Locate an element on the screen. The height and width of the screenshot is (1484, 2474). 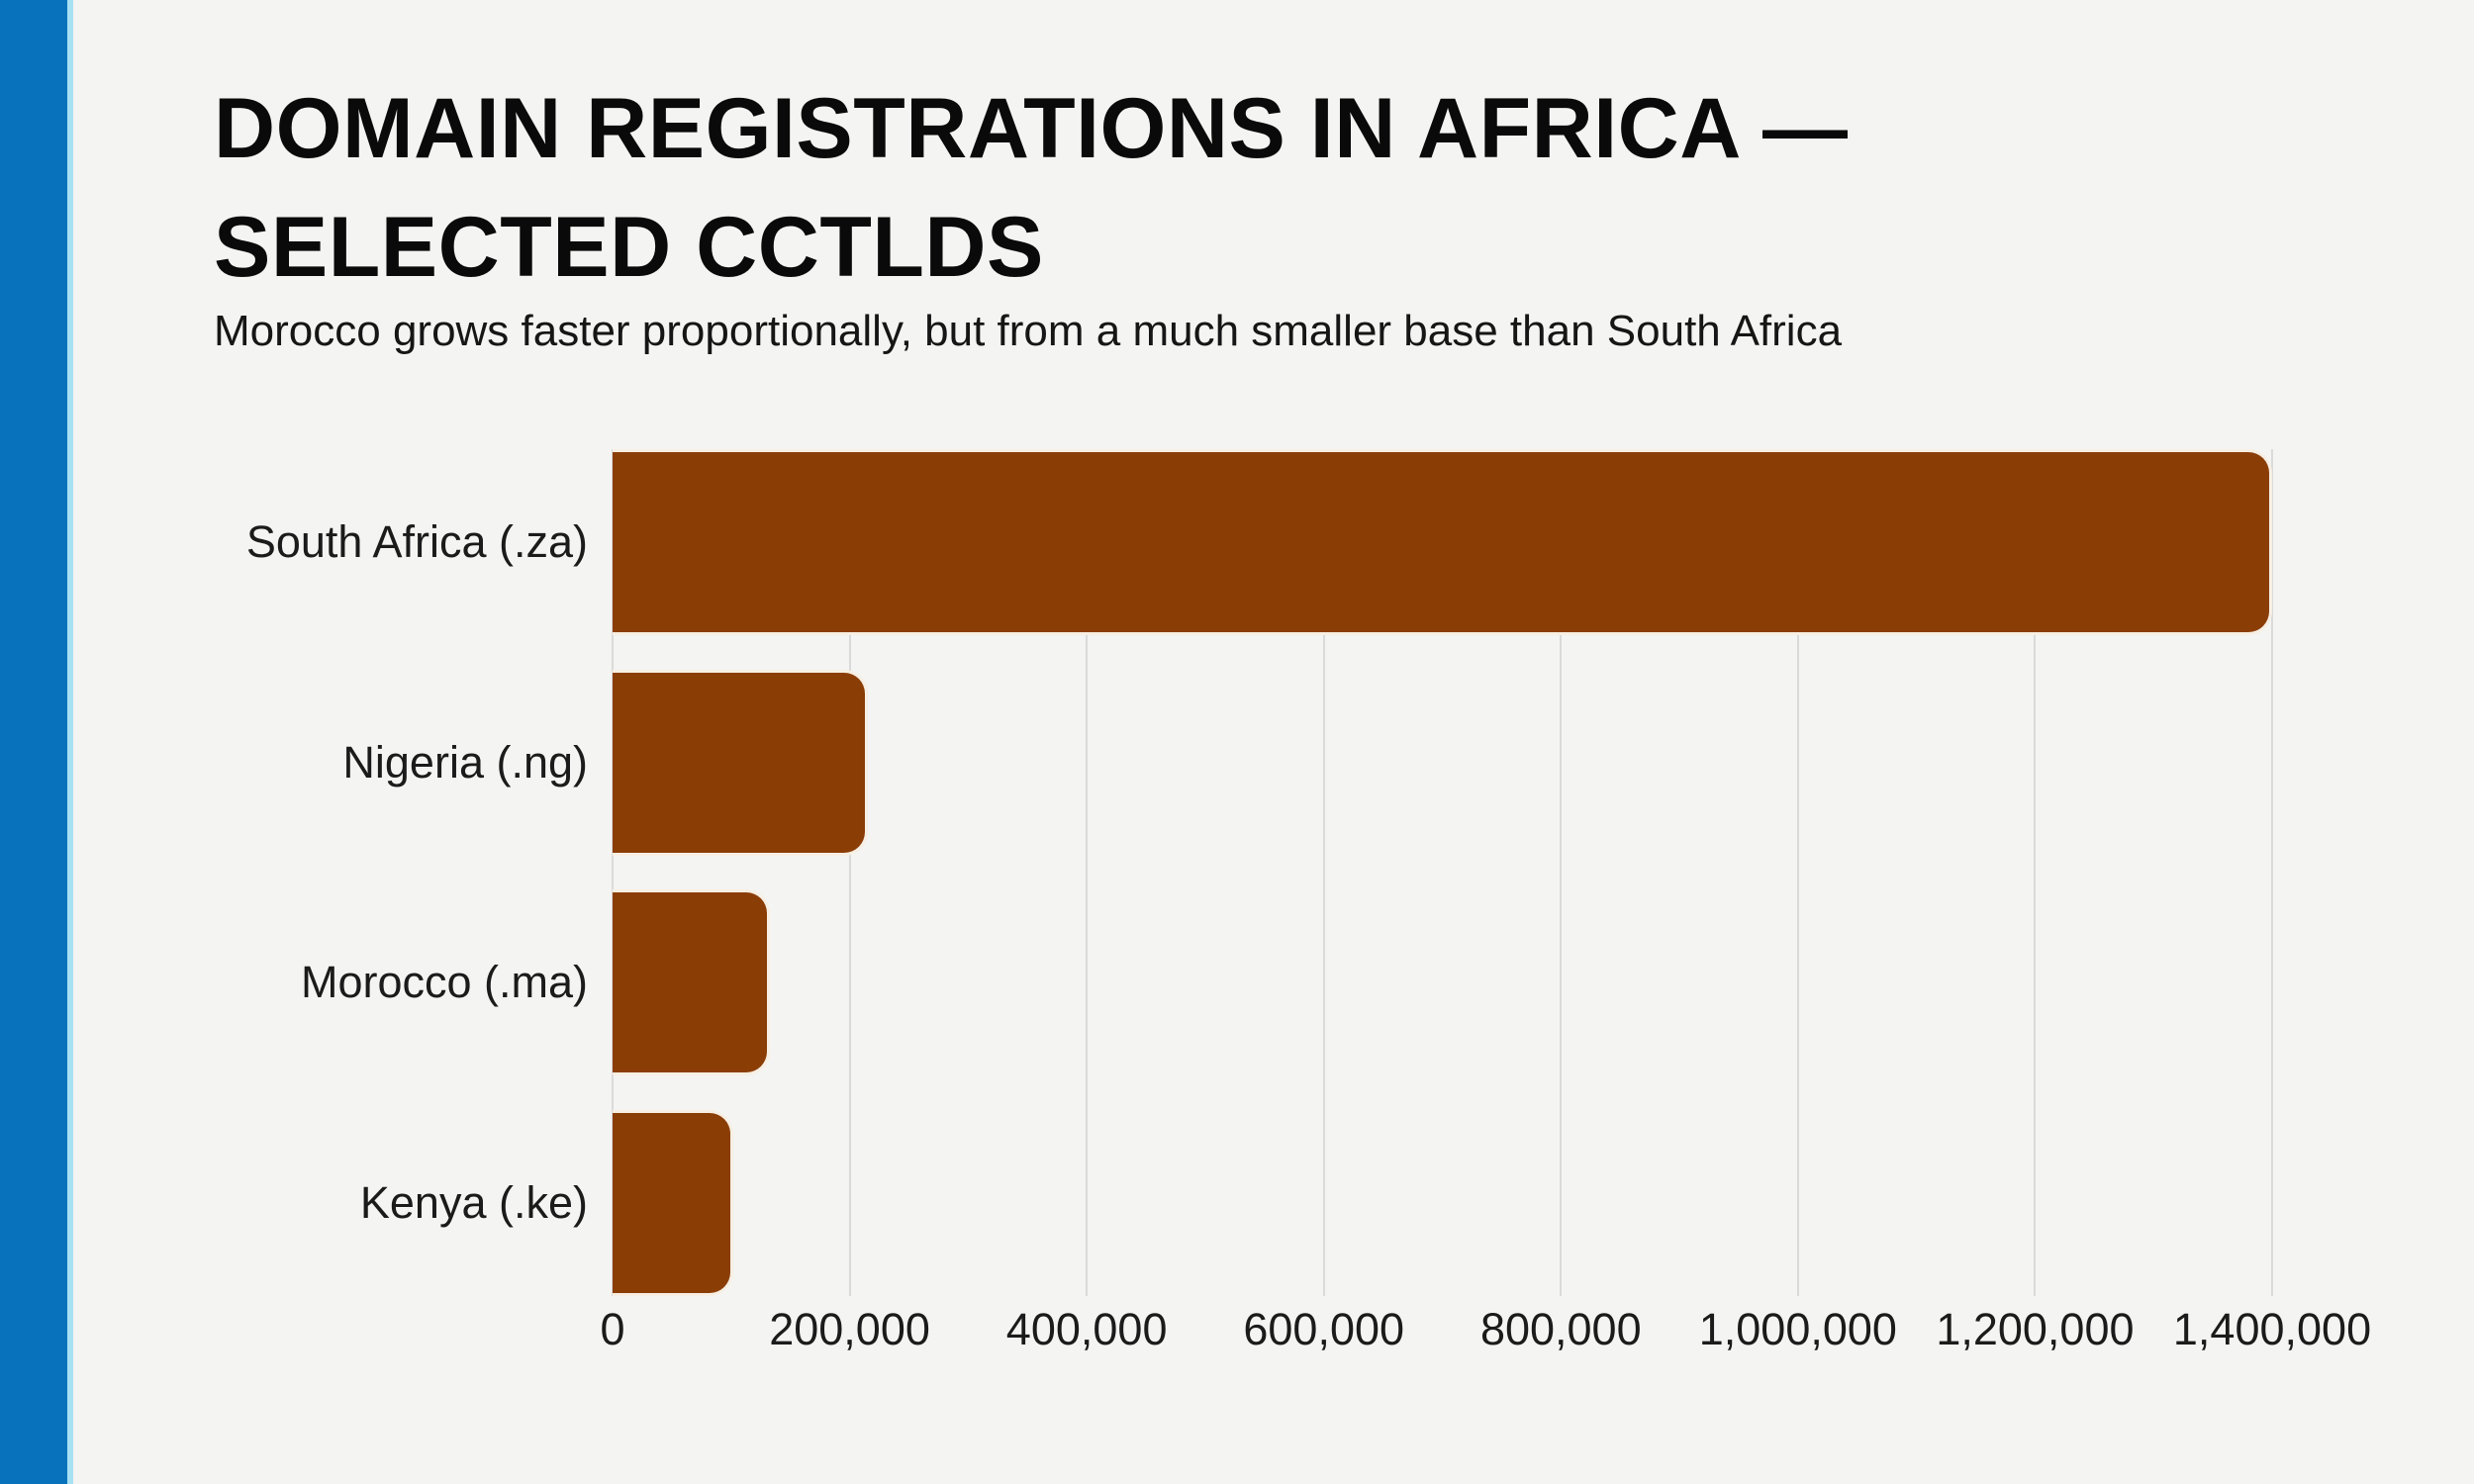
category-label-nigeria-ng: Nigeria (.ng) is located at coordinates (465, 762).